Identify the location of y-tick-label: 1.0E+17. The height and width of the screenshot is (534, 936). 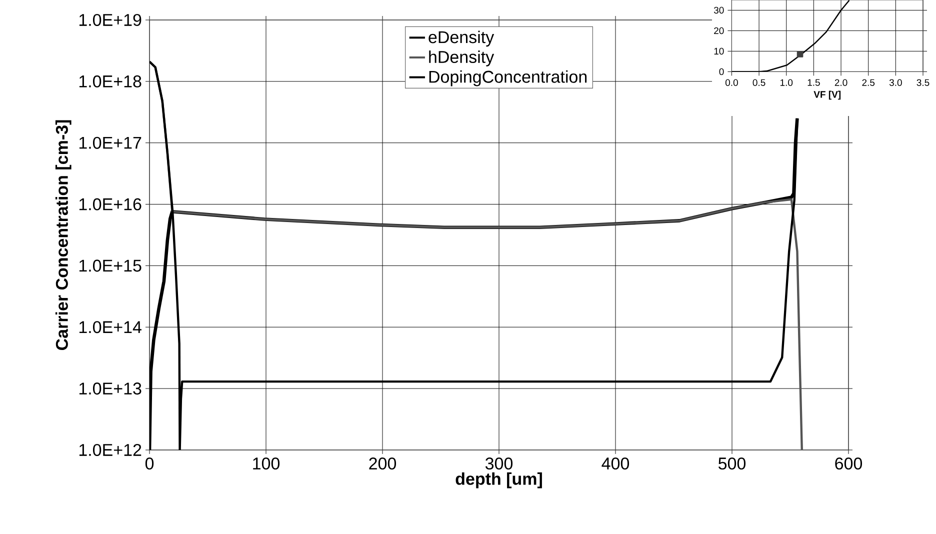
(110, 142).